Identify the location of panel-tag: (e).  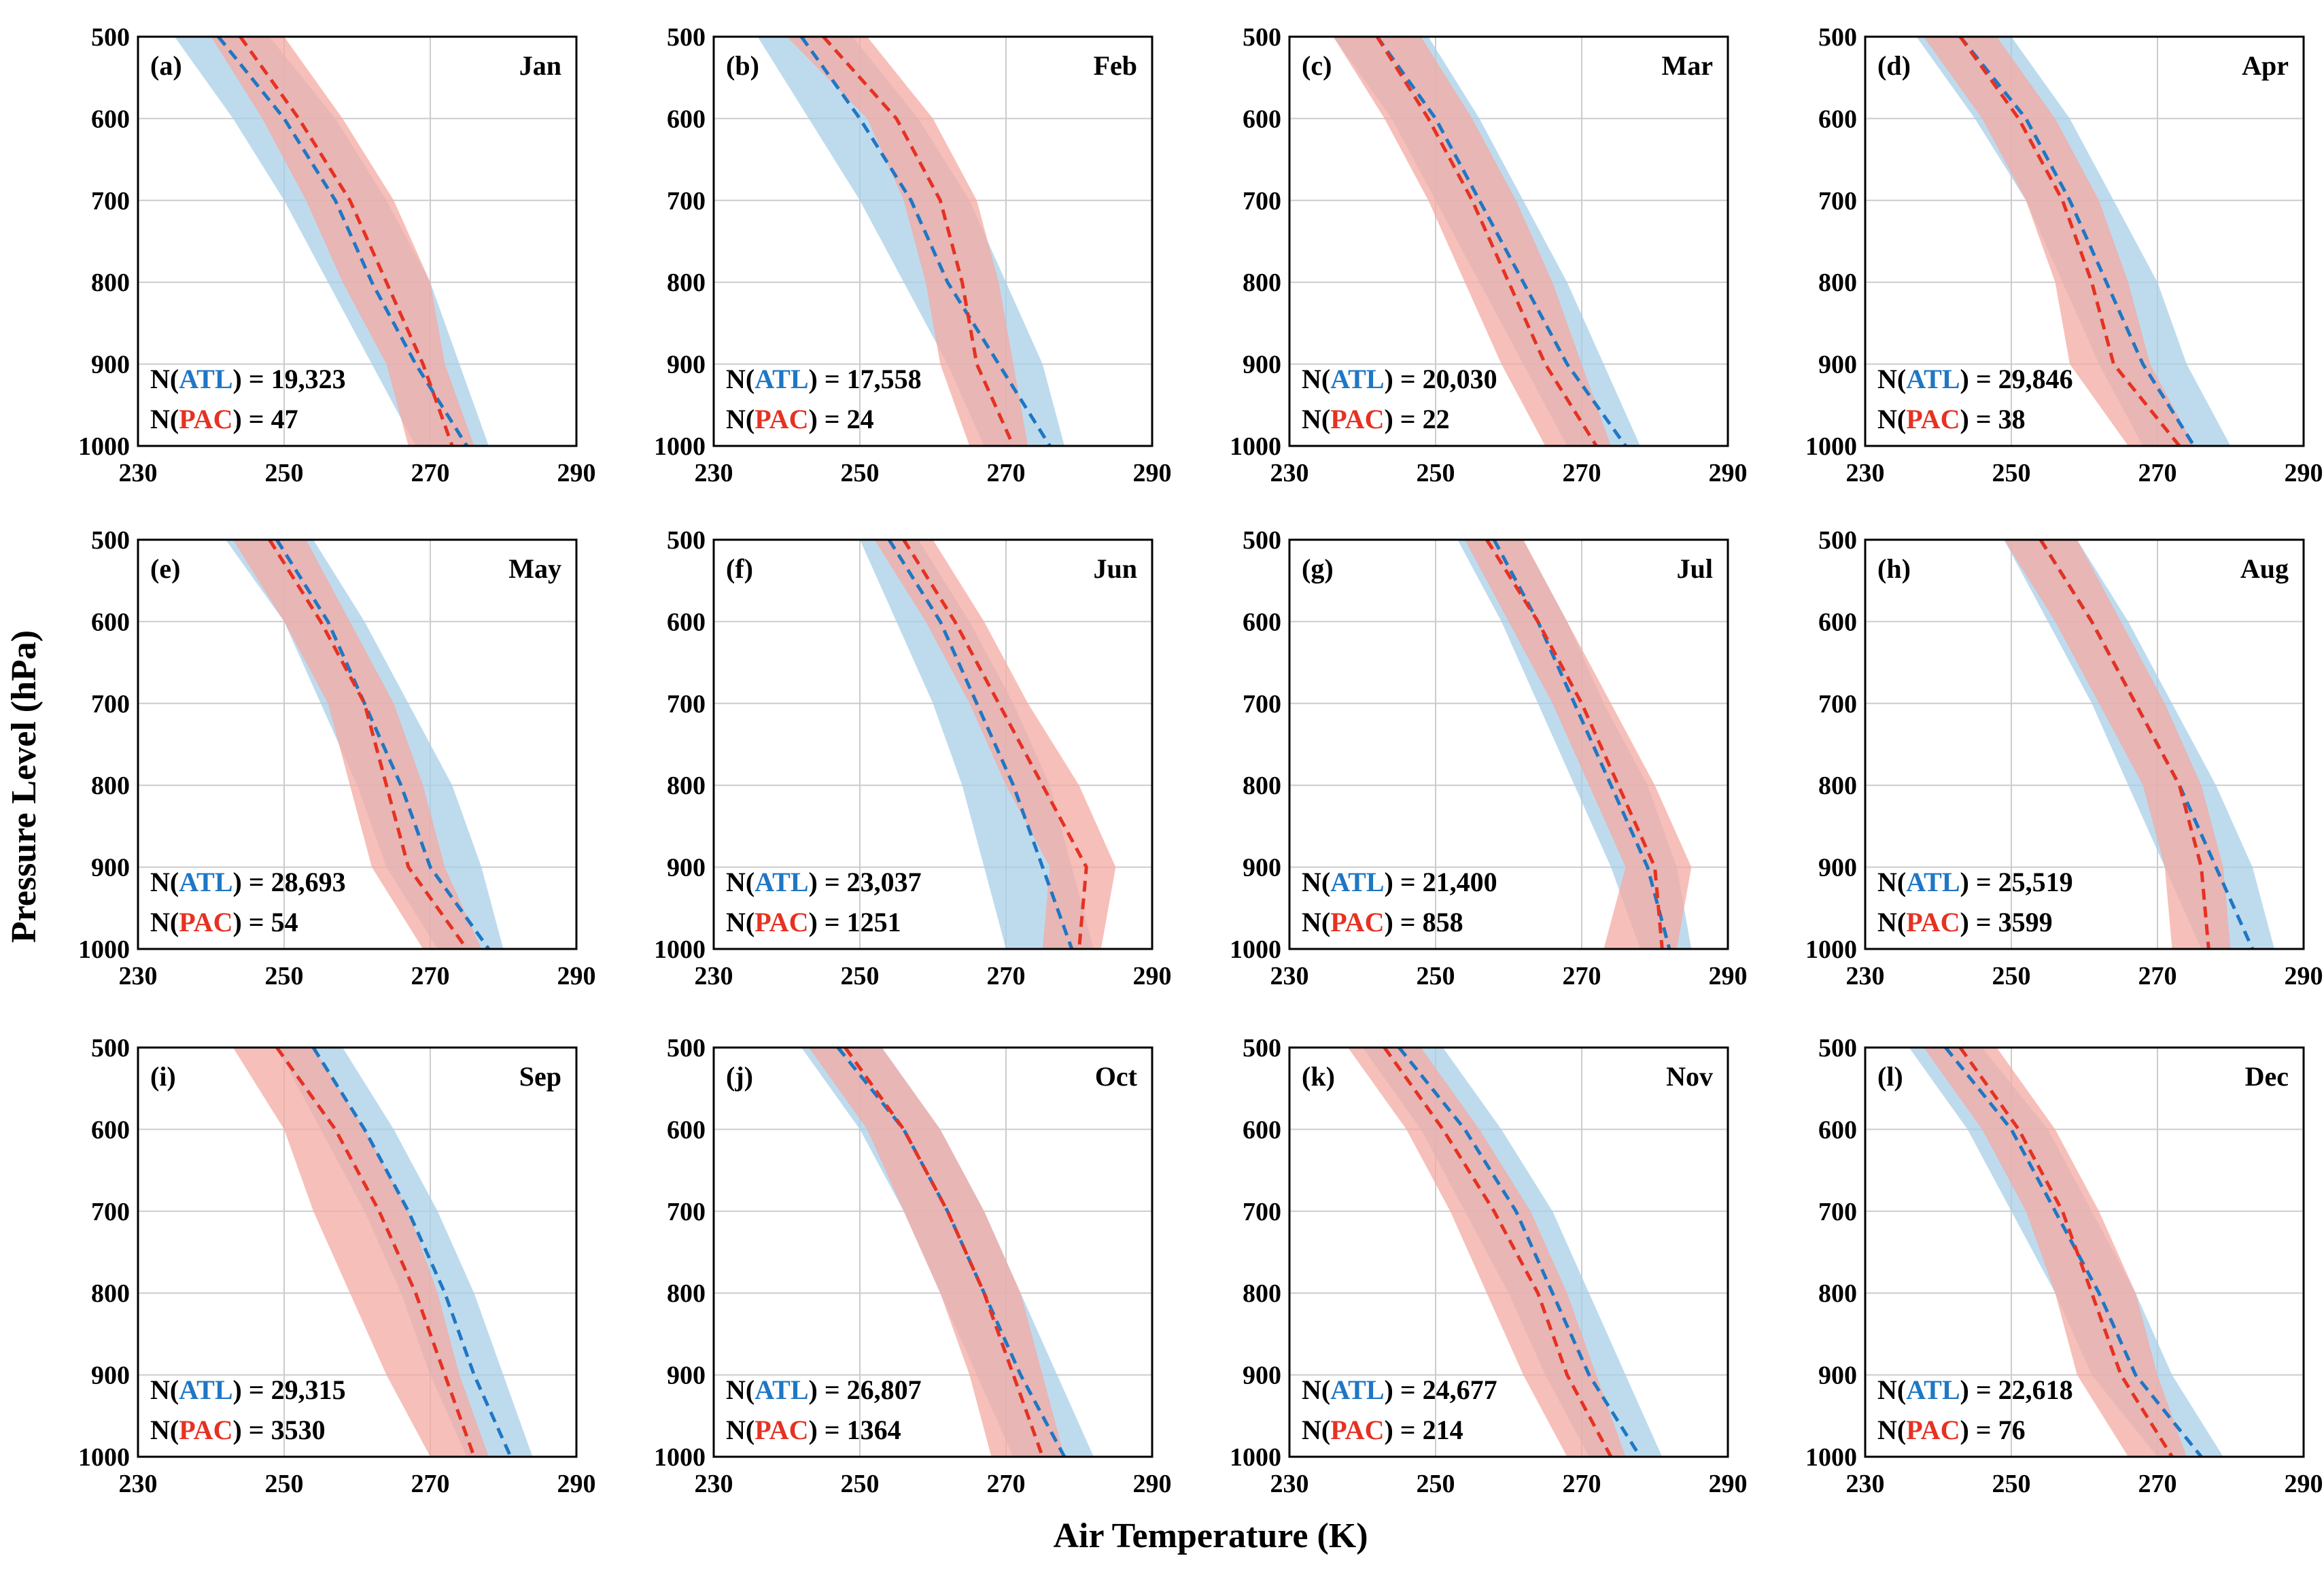
(165, 568).